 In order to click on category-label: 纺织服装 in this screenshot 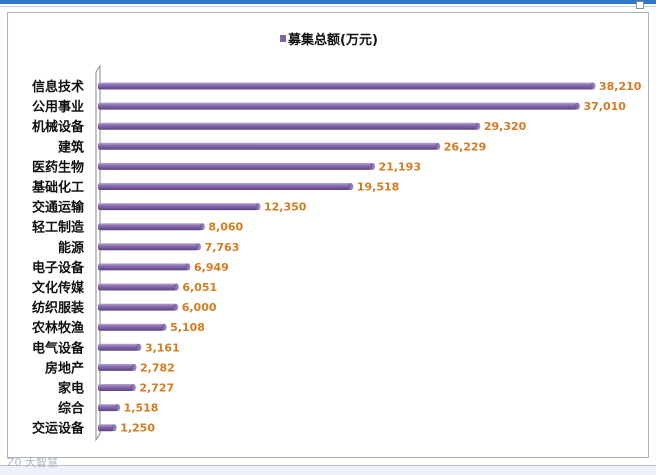, I will do `click(58, 308)`.